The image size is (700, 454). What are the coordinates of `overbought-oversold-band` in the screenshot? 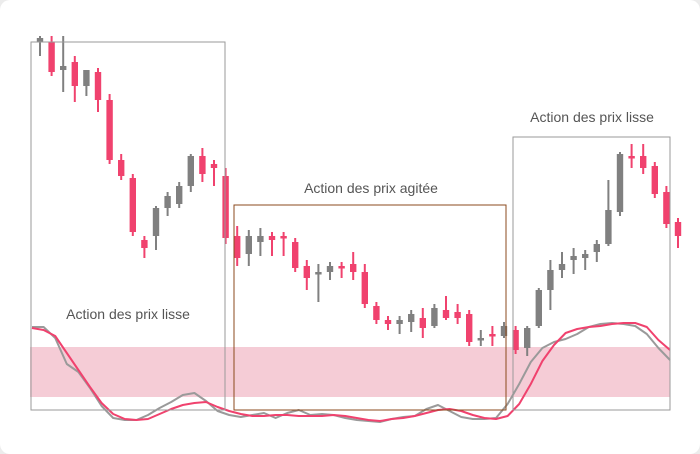 It's located at (350, 372).